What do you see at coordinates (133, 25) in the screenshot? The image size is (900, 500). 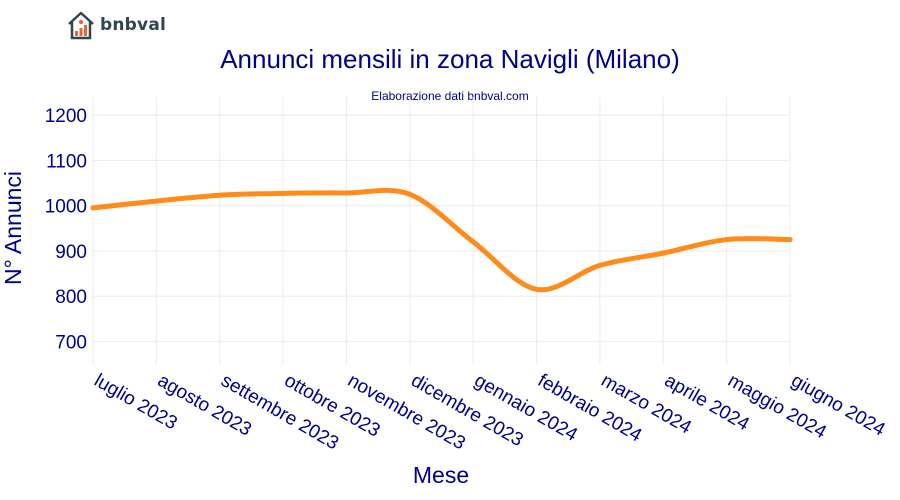 I see `brand-name: bnbval` at bounding box center [133, 25].